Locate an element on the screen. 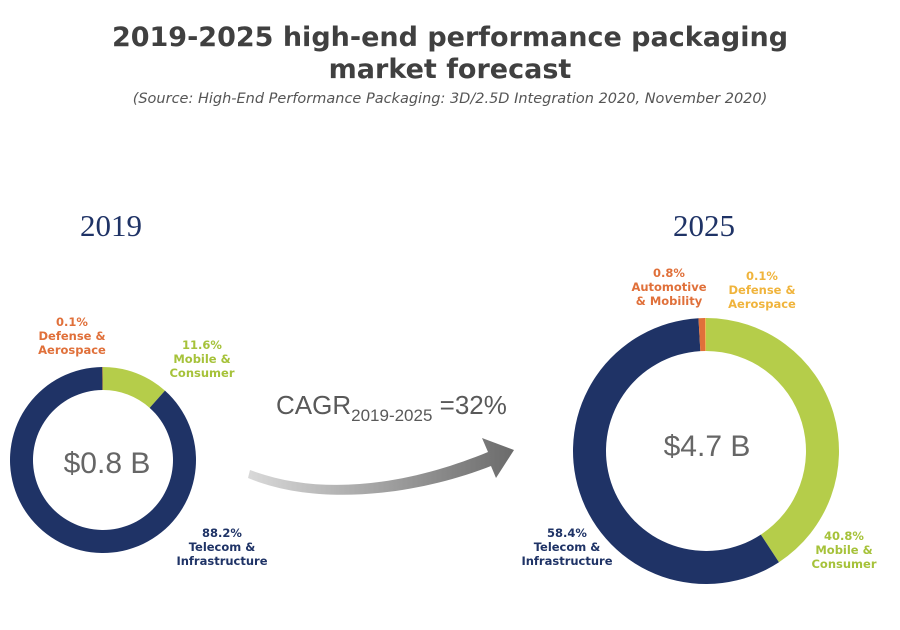  name-2019-telecom-1: Telecom & is located at coordinates (222, 547).